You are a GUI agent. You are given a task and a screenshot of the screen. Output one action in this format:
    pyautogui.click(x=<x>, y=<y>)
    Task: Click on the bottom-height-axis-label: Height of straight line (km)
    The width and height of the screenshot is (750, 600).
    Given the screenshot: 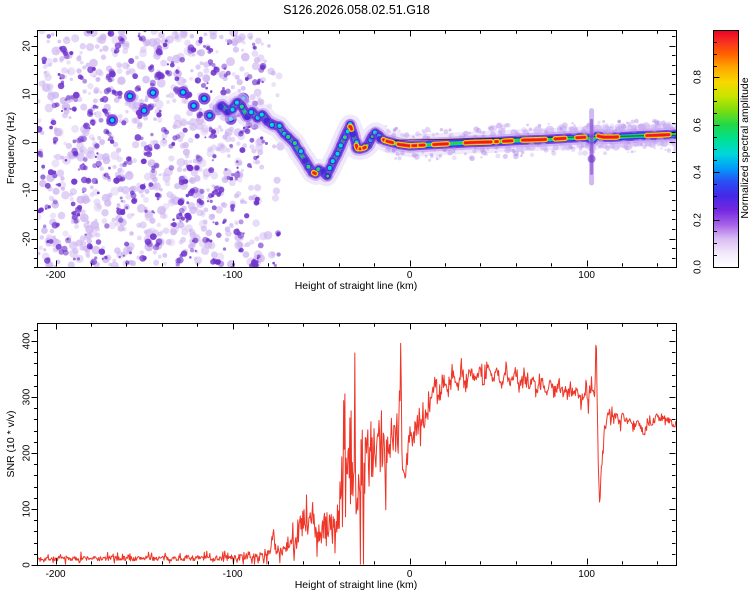 What is the action you would take?
    pyautogui.click(x=356, y=585)
    